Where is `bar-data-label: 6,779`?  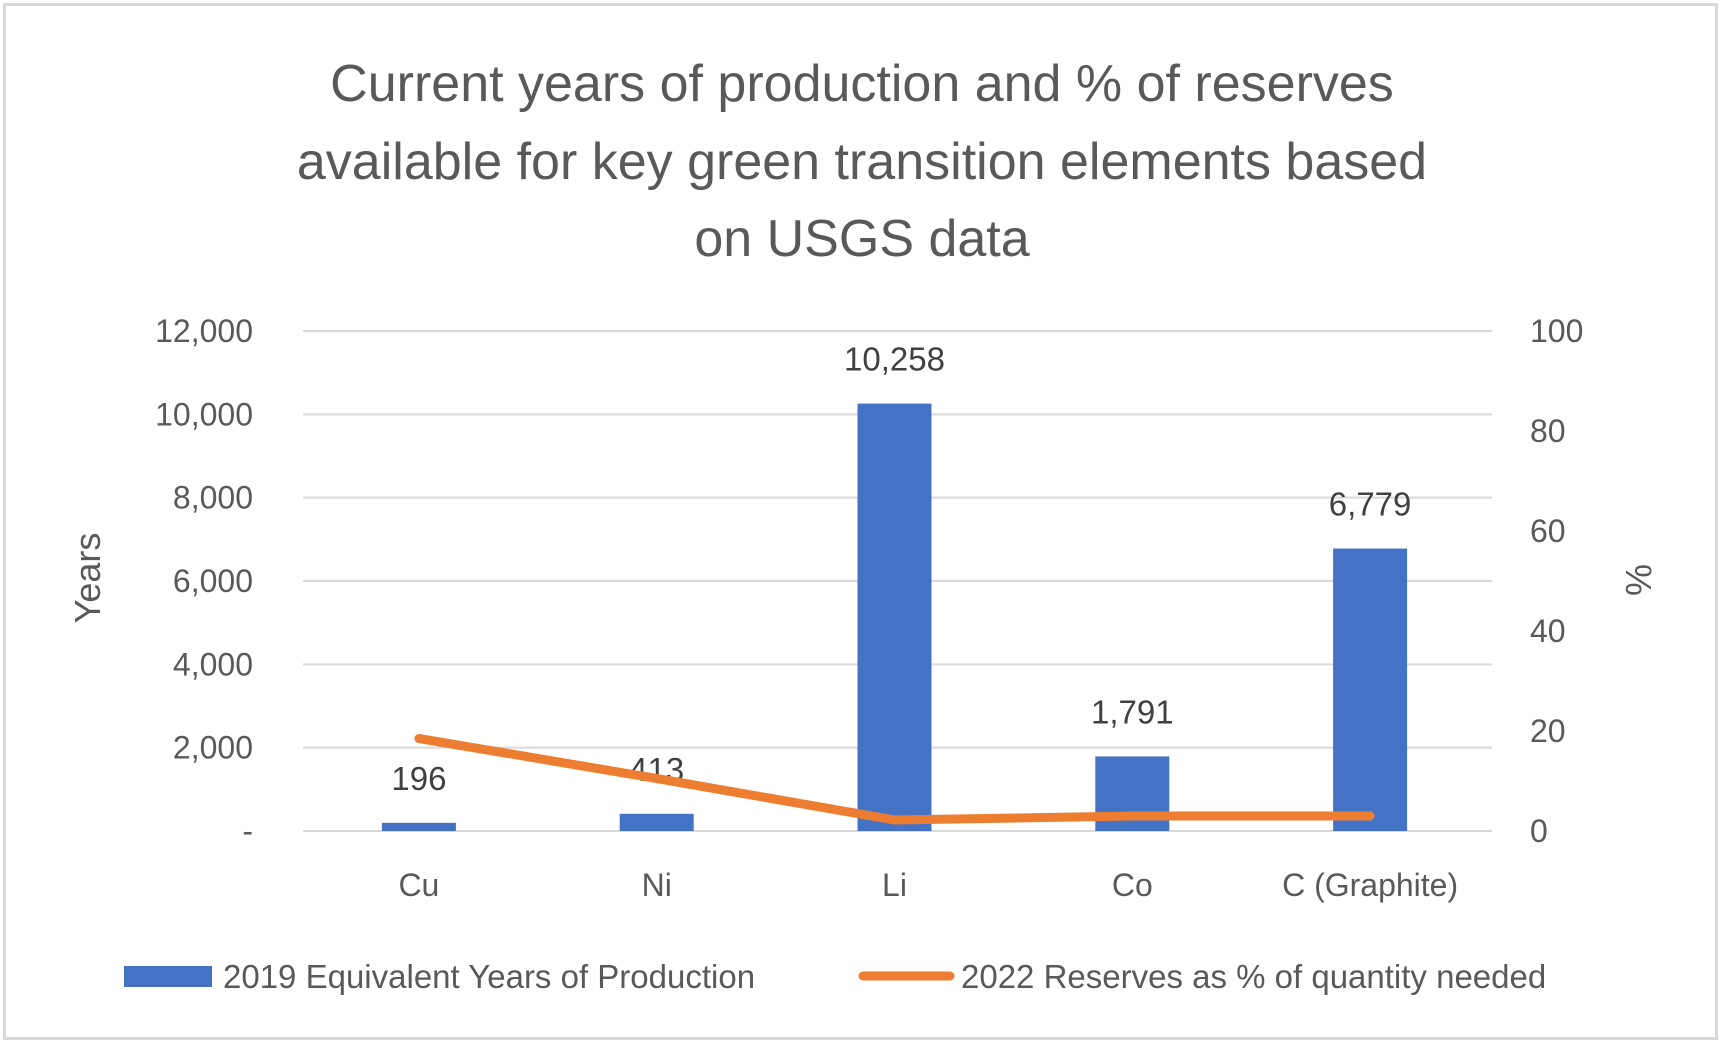
bar-data-label: 6,779 is located at coordinates (1370, 504).